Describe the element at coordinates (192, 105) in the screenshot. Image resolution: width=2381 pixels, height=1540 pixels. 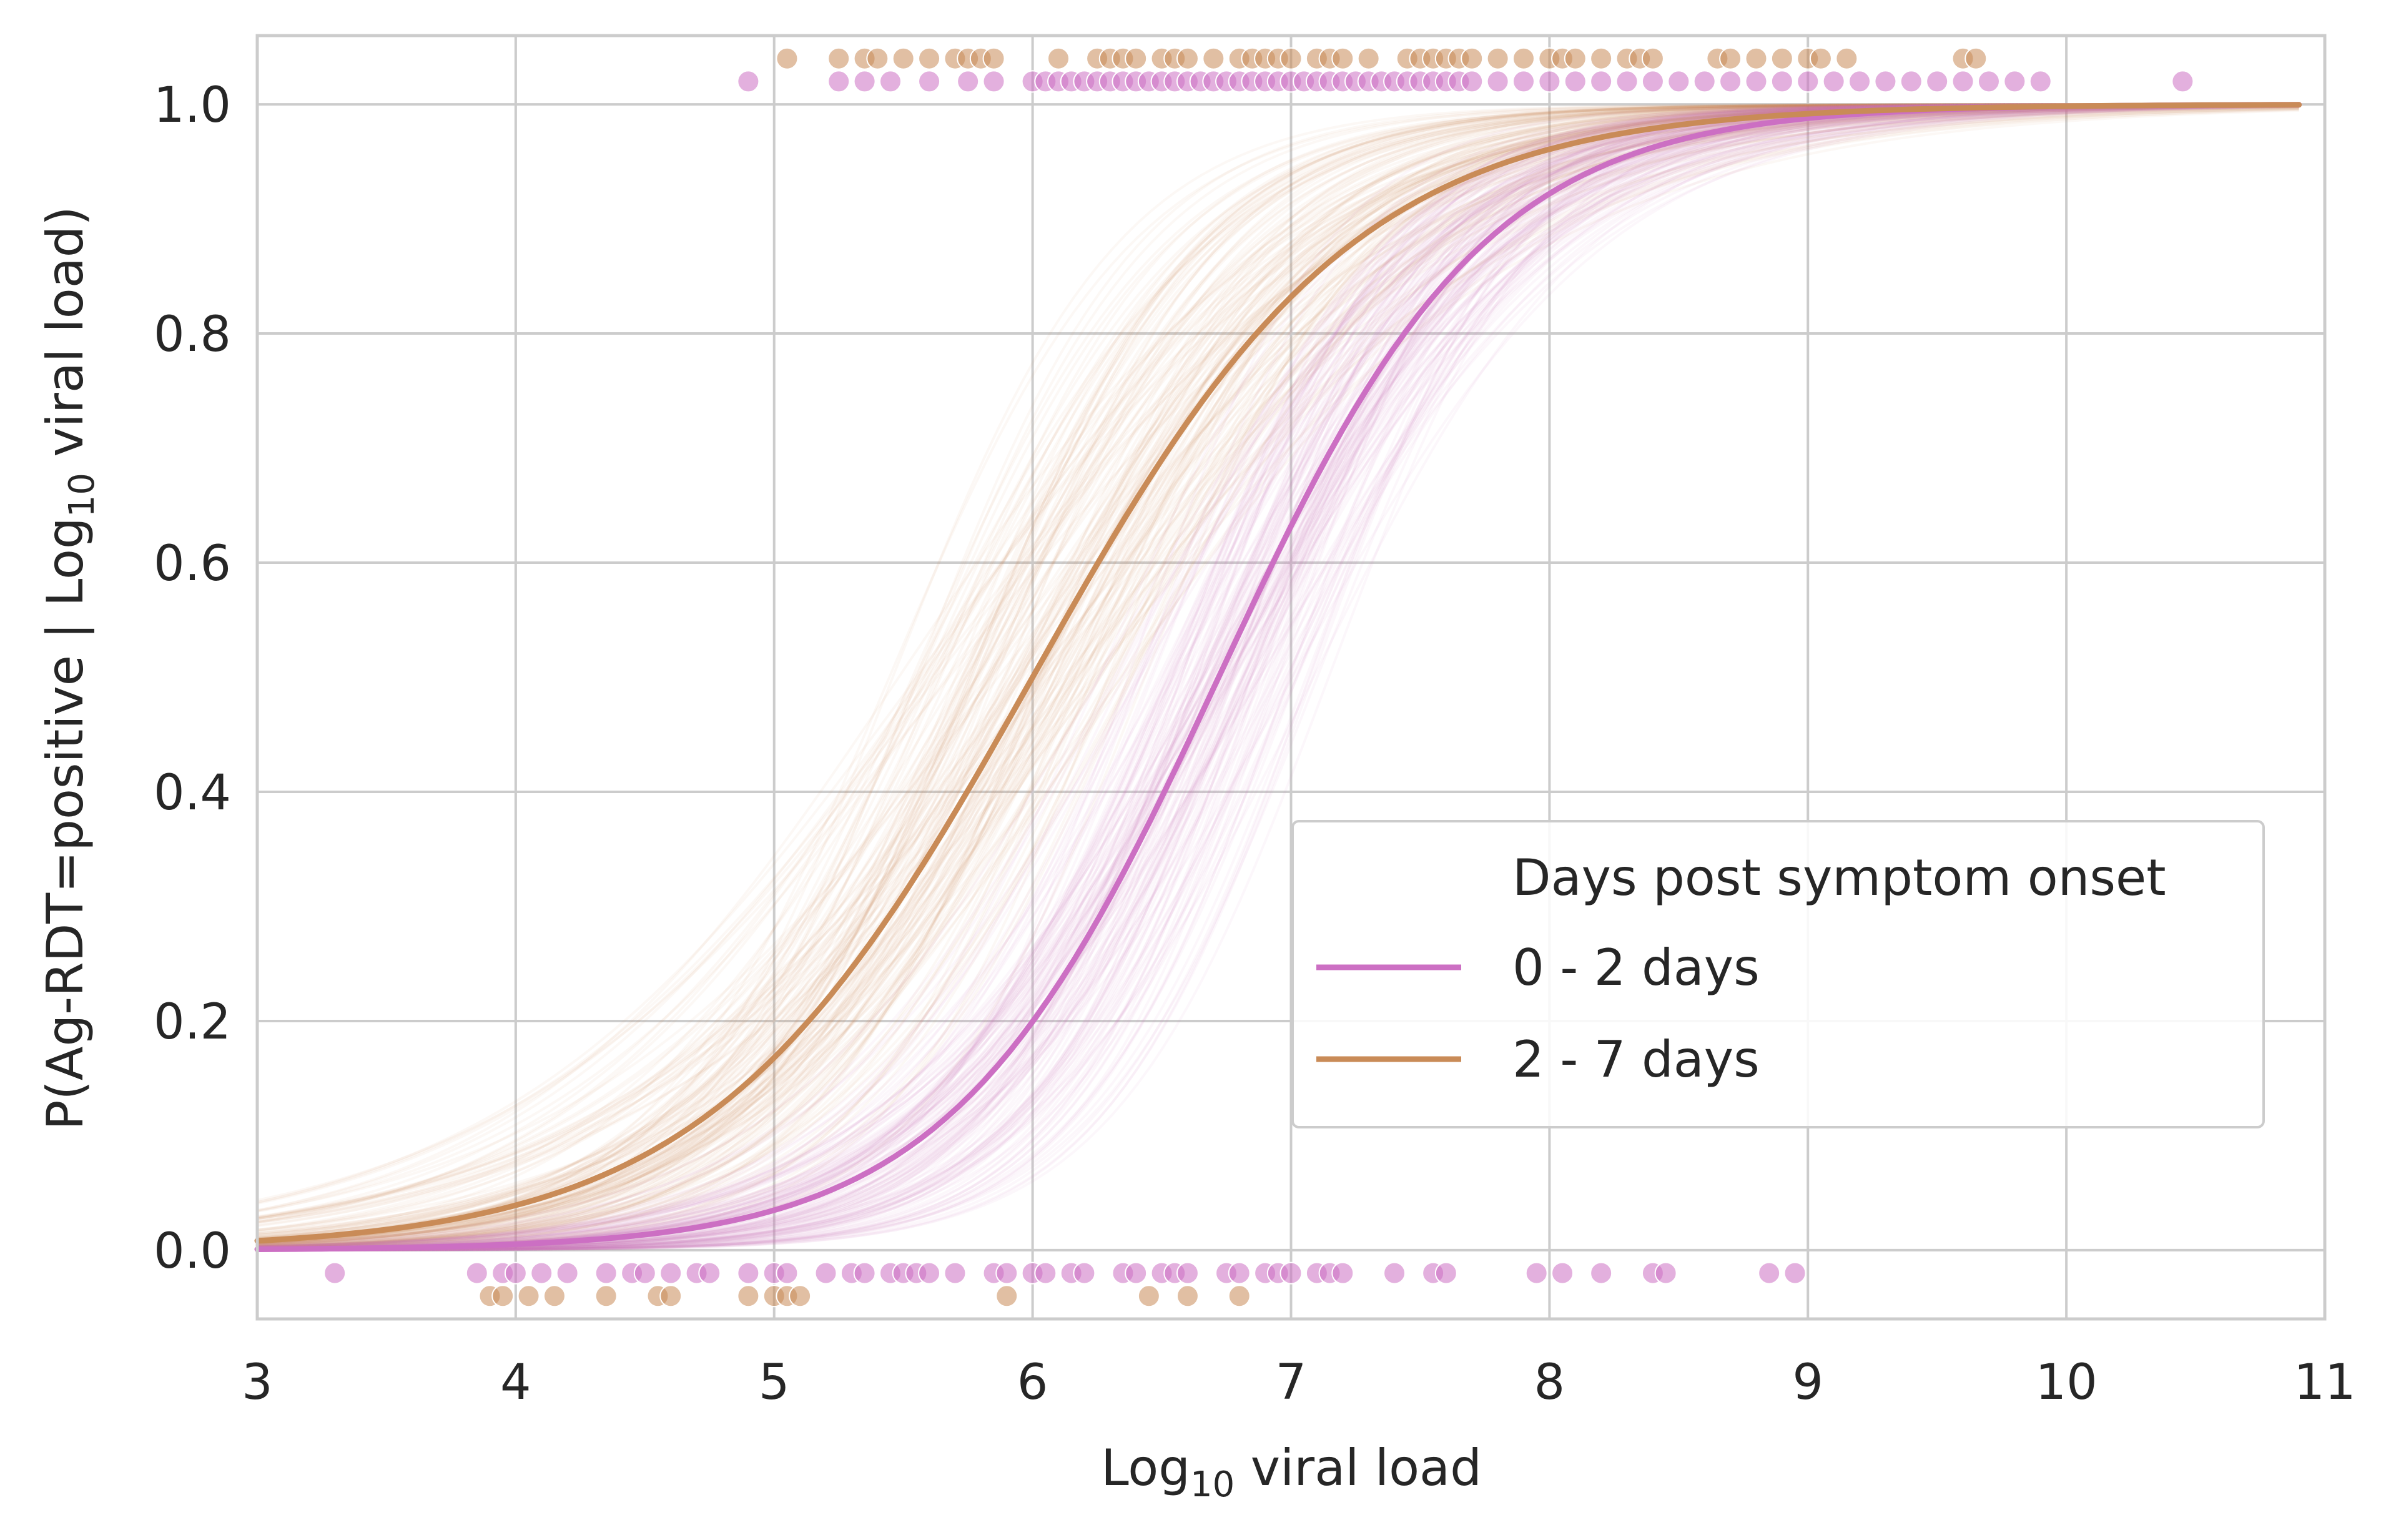
I see `y-tick-label: 1.0` at that location.